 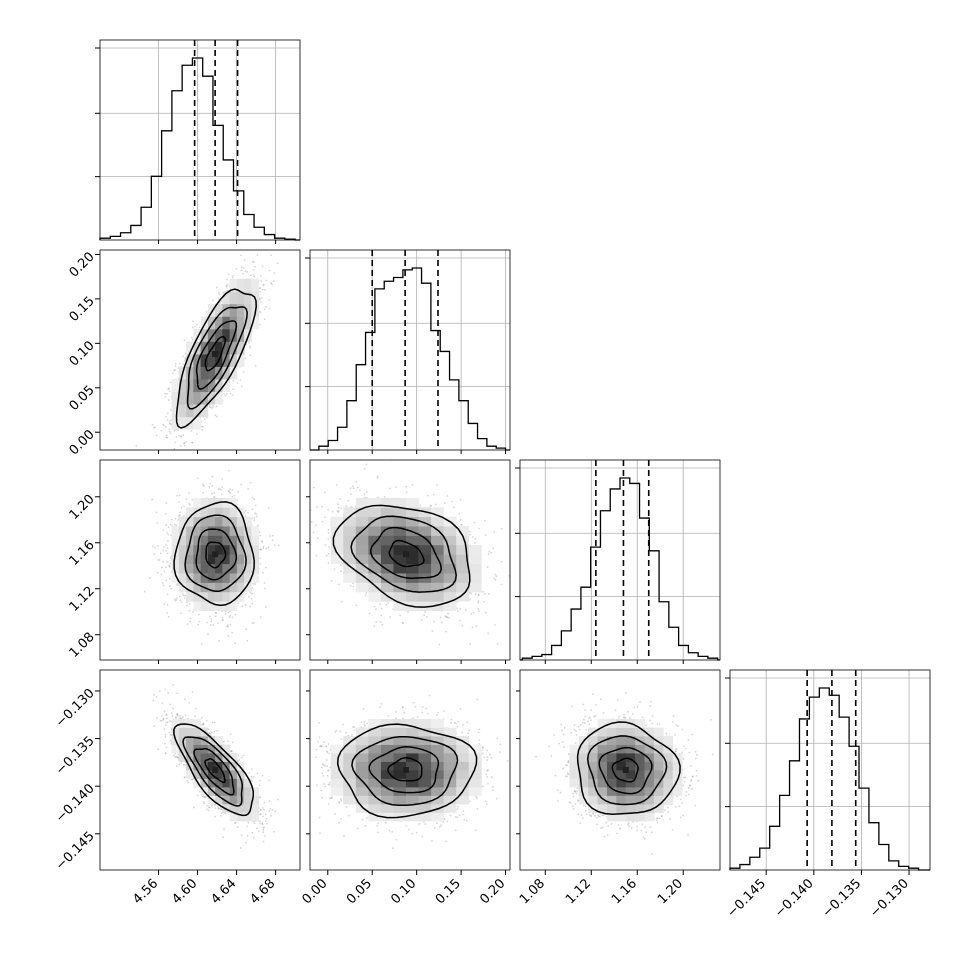 What do you see at coordinates (216, 355) in the screenshot?
I see `contour-line` at bounding box center [216, 355].